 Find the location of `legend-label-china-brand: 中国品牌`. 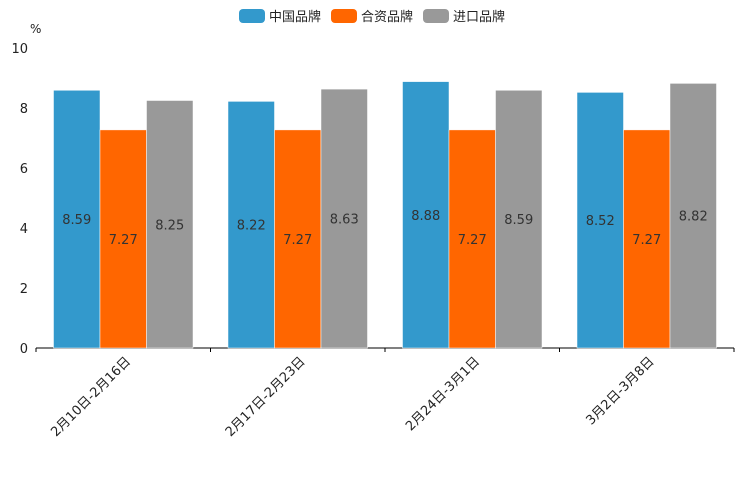

legend-label-china-brand: 中国品牌 is located at coordinates (294, 17).